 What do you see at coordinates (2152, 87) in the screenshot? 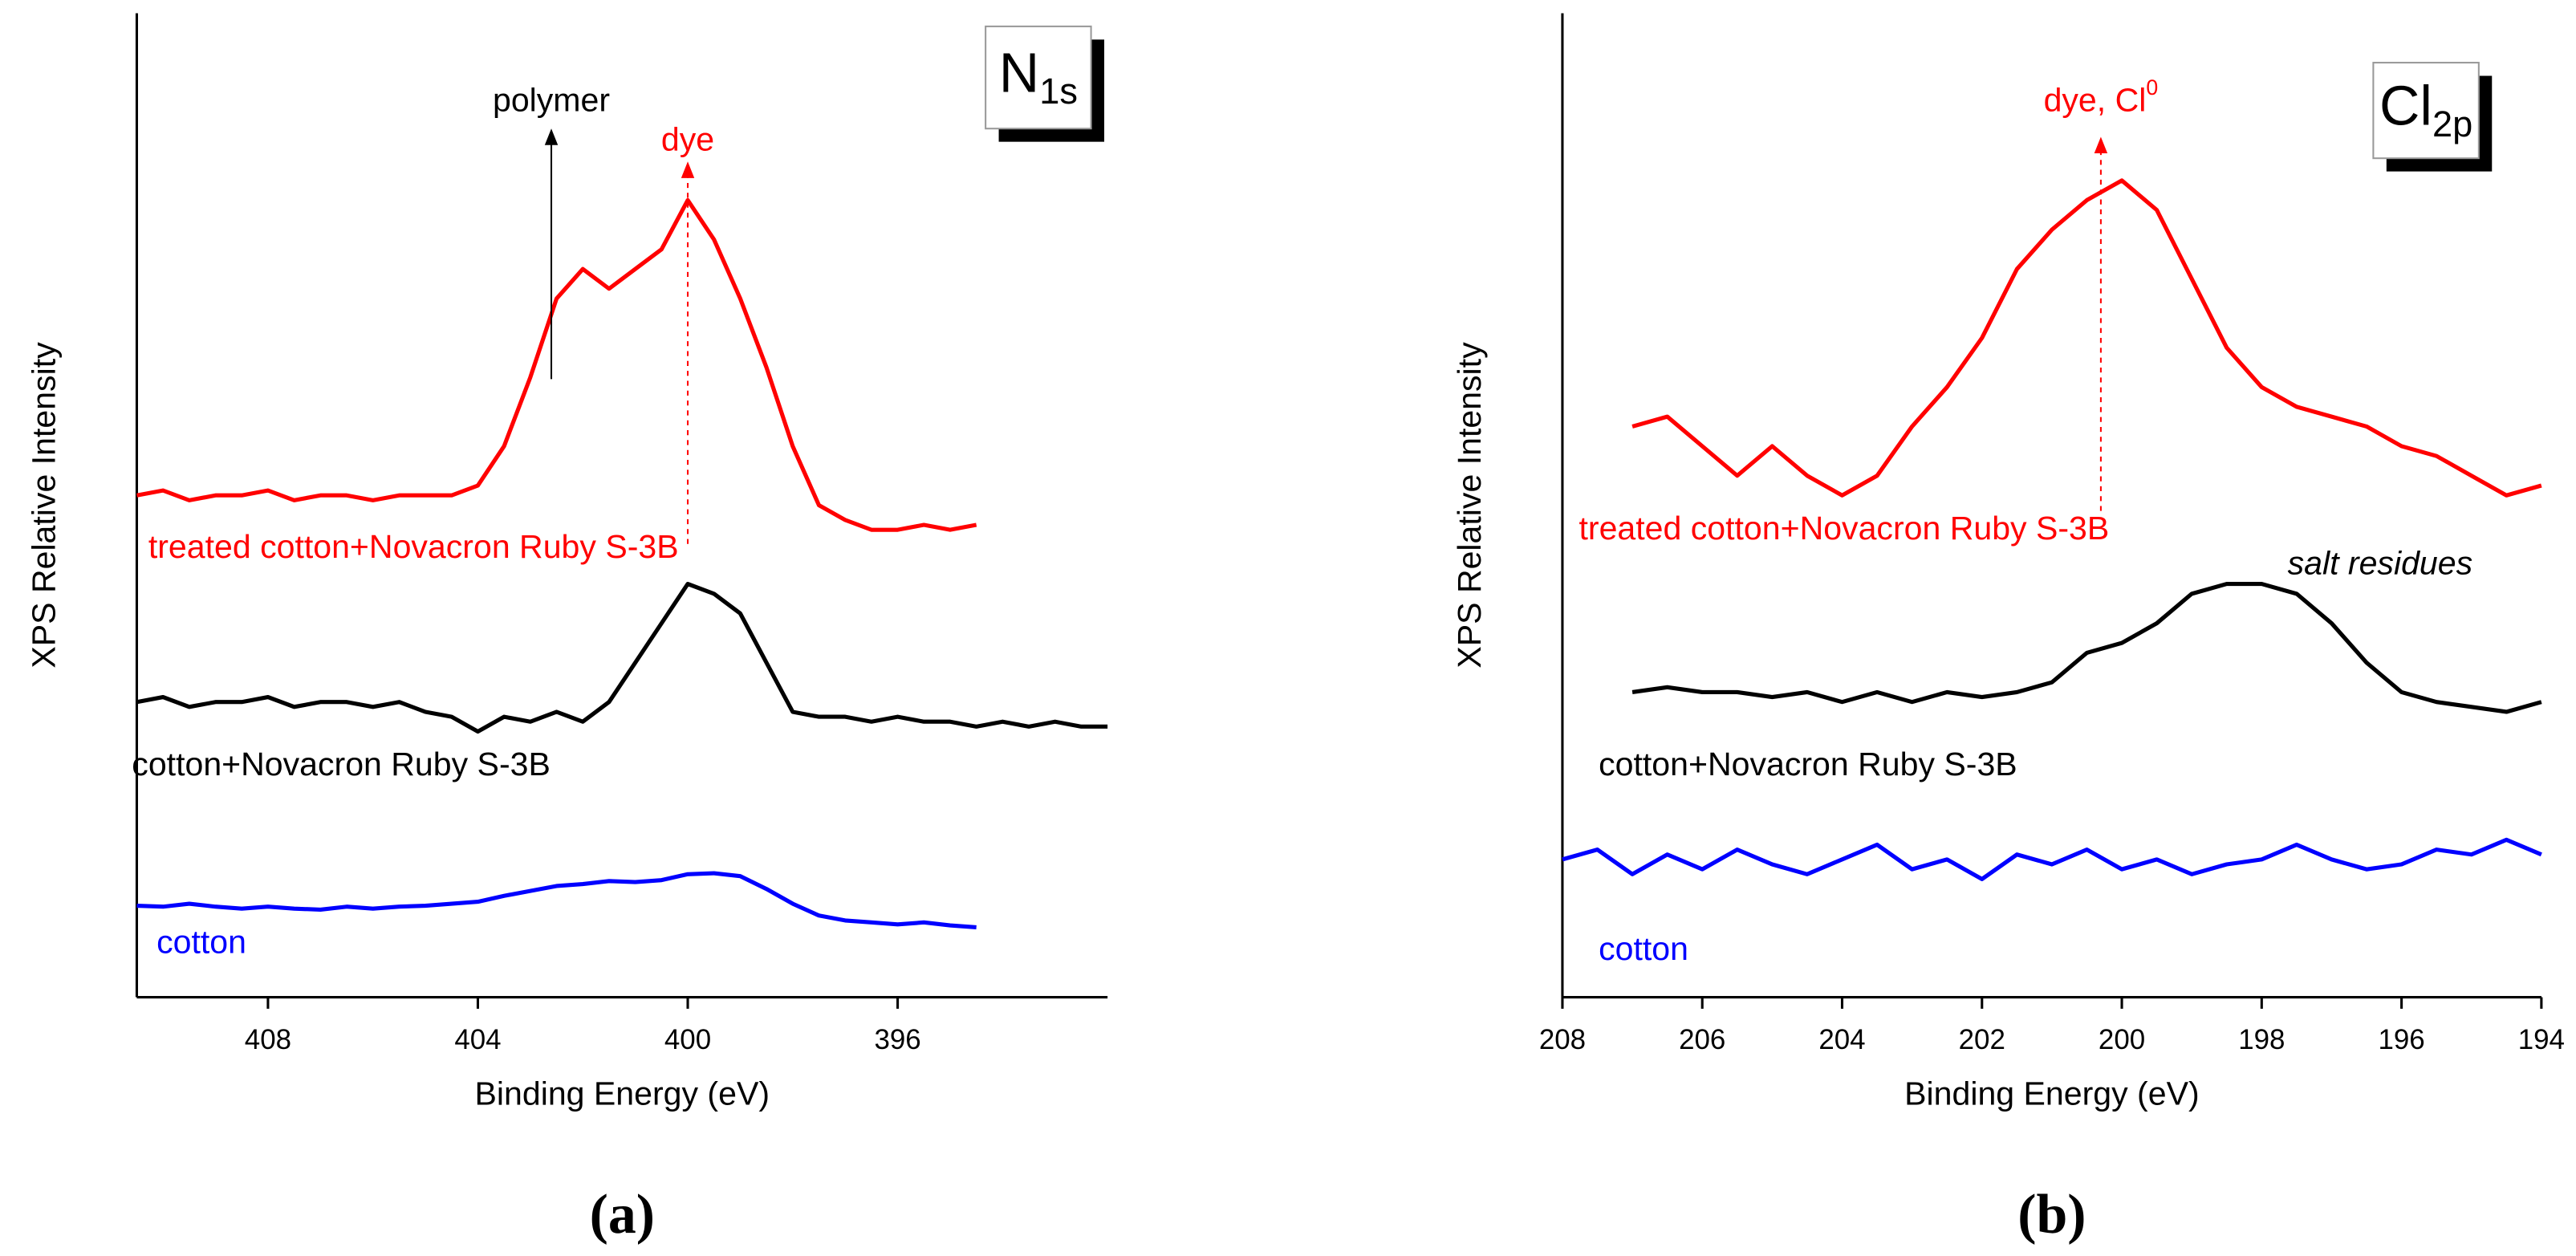
I see `annotation-sup: 0` at bounding box center [2152, 87].